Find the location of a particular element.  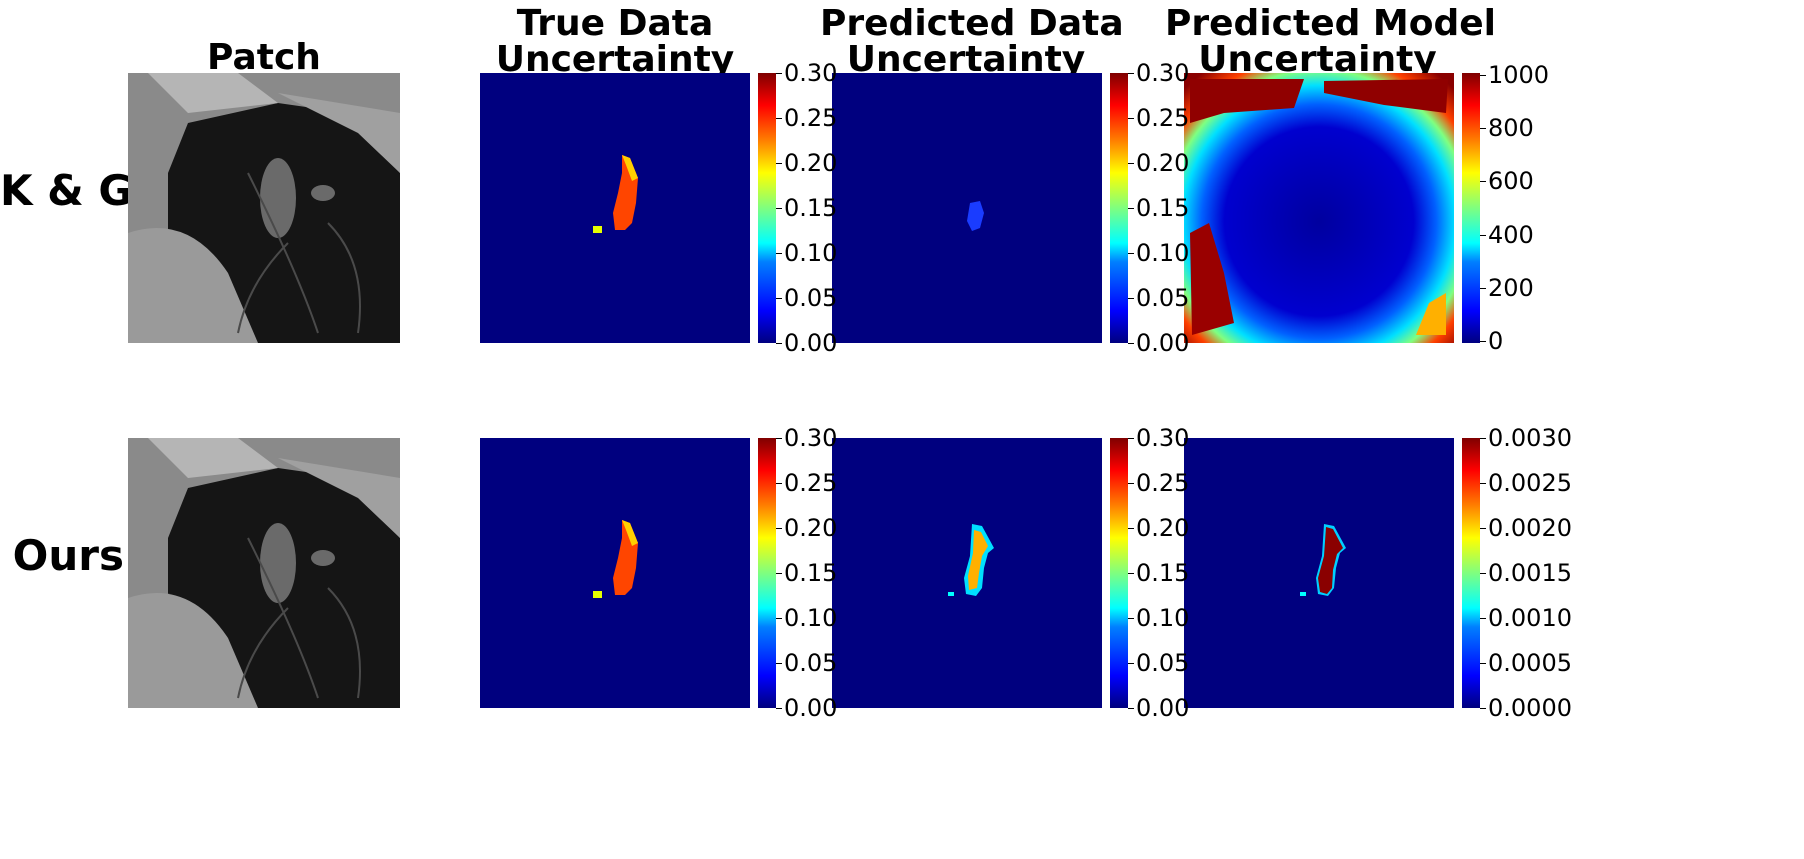

colorbar-tick-label: 0 is located at coordinates (1496, 341).